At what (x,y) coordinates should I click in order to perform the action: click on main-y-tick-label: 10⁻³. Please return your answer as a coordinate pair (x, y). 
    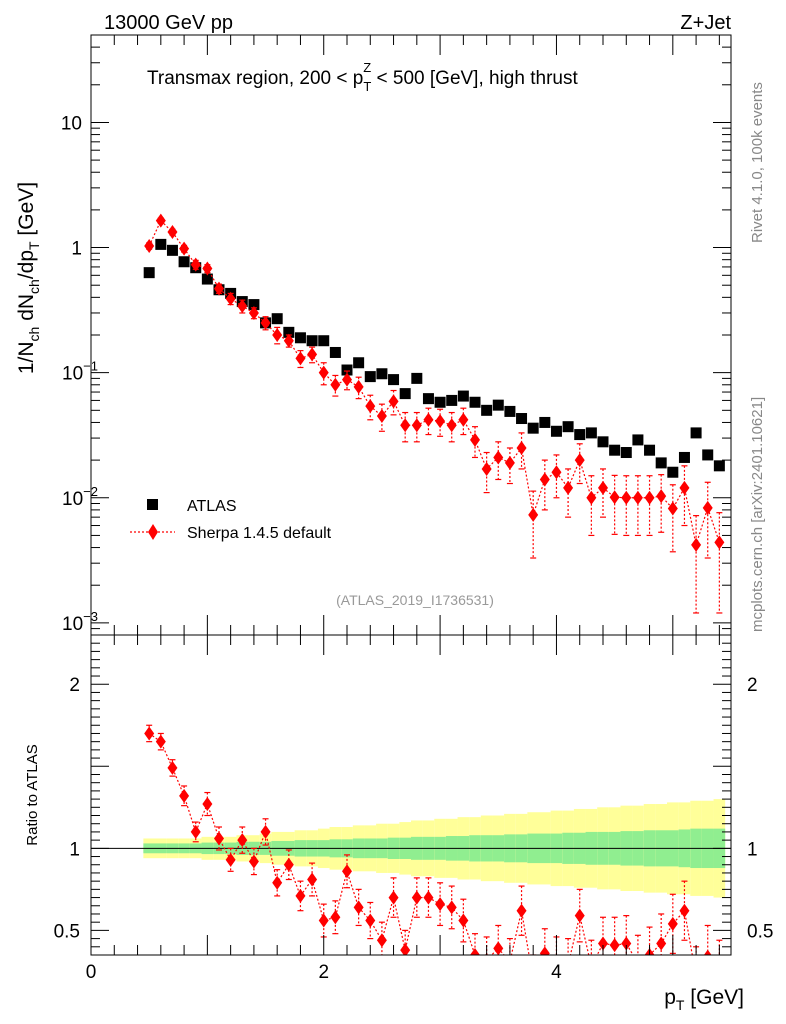
    Looking at the image, I should click on (80, 622).